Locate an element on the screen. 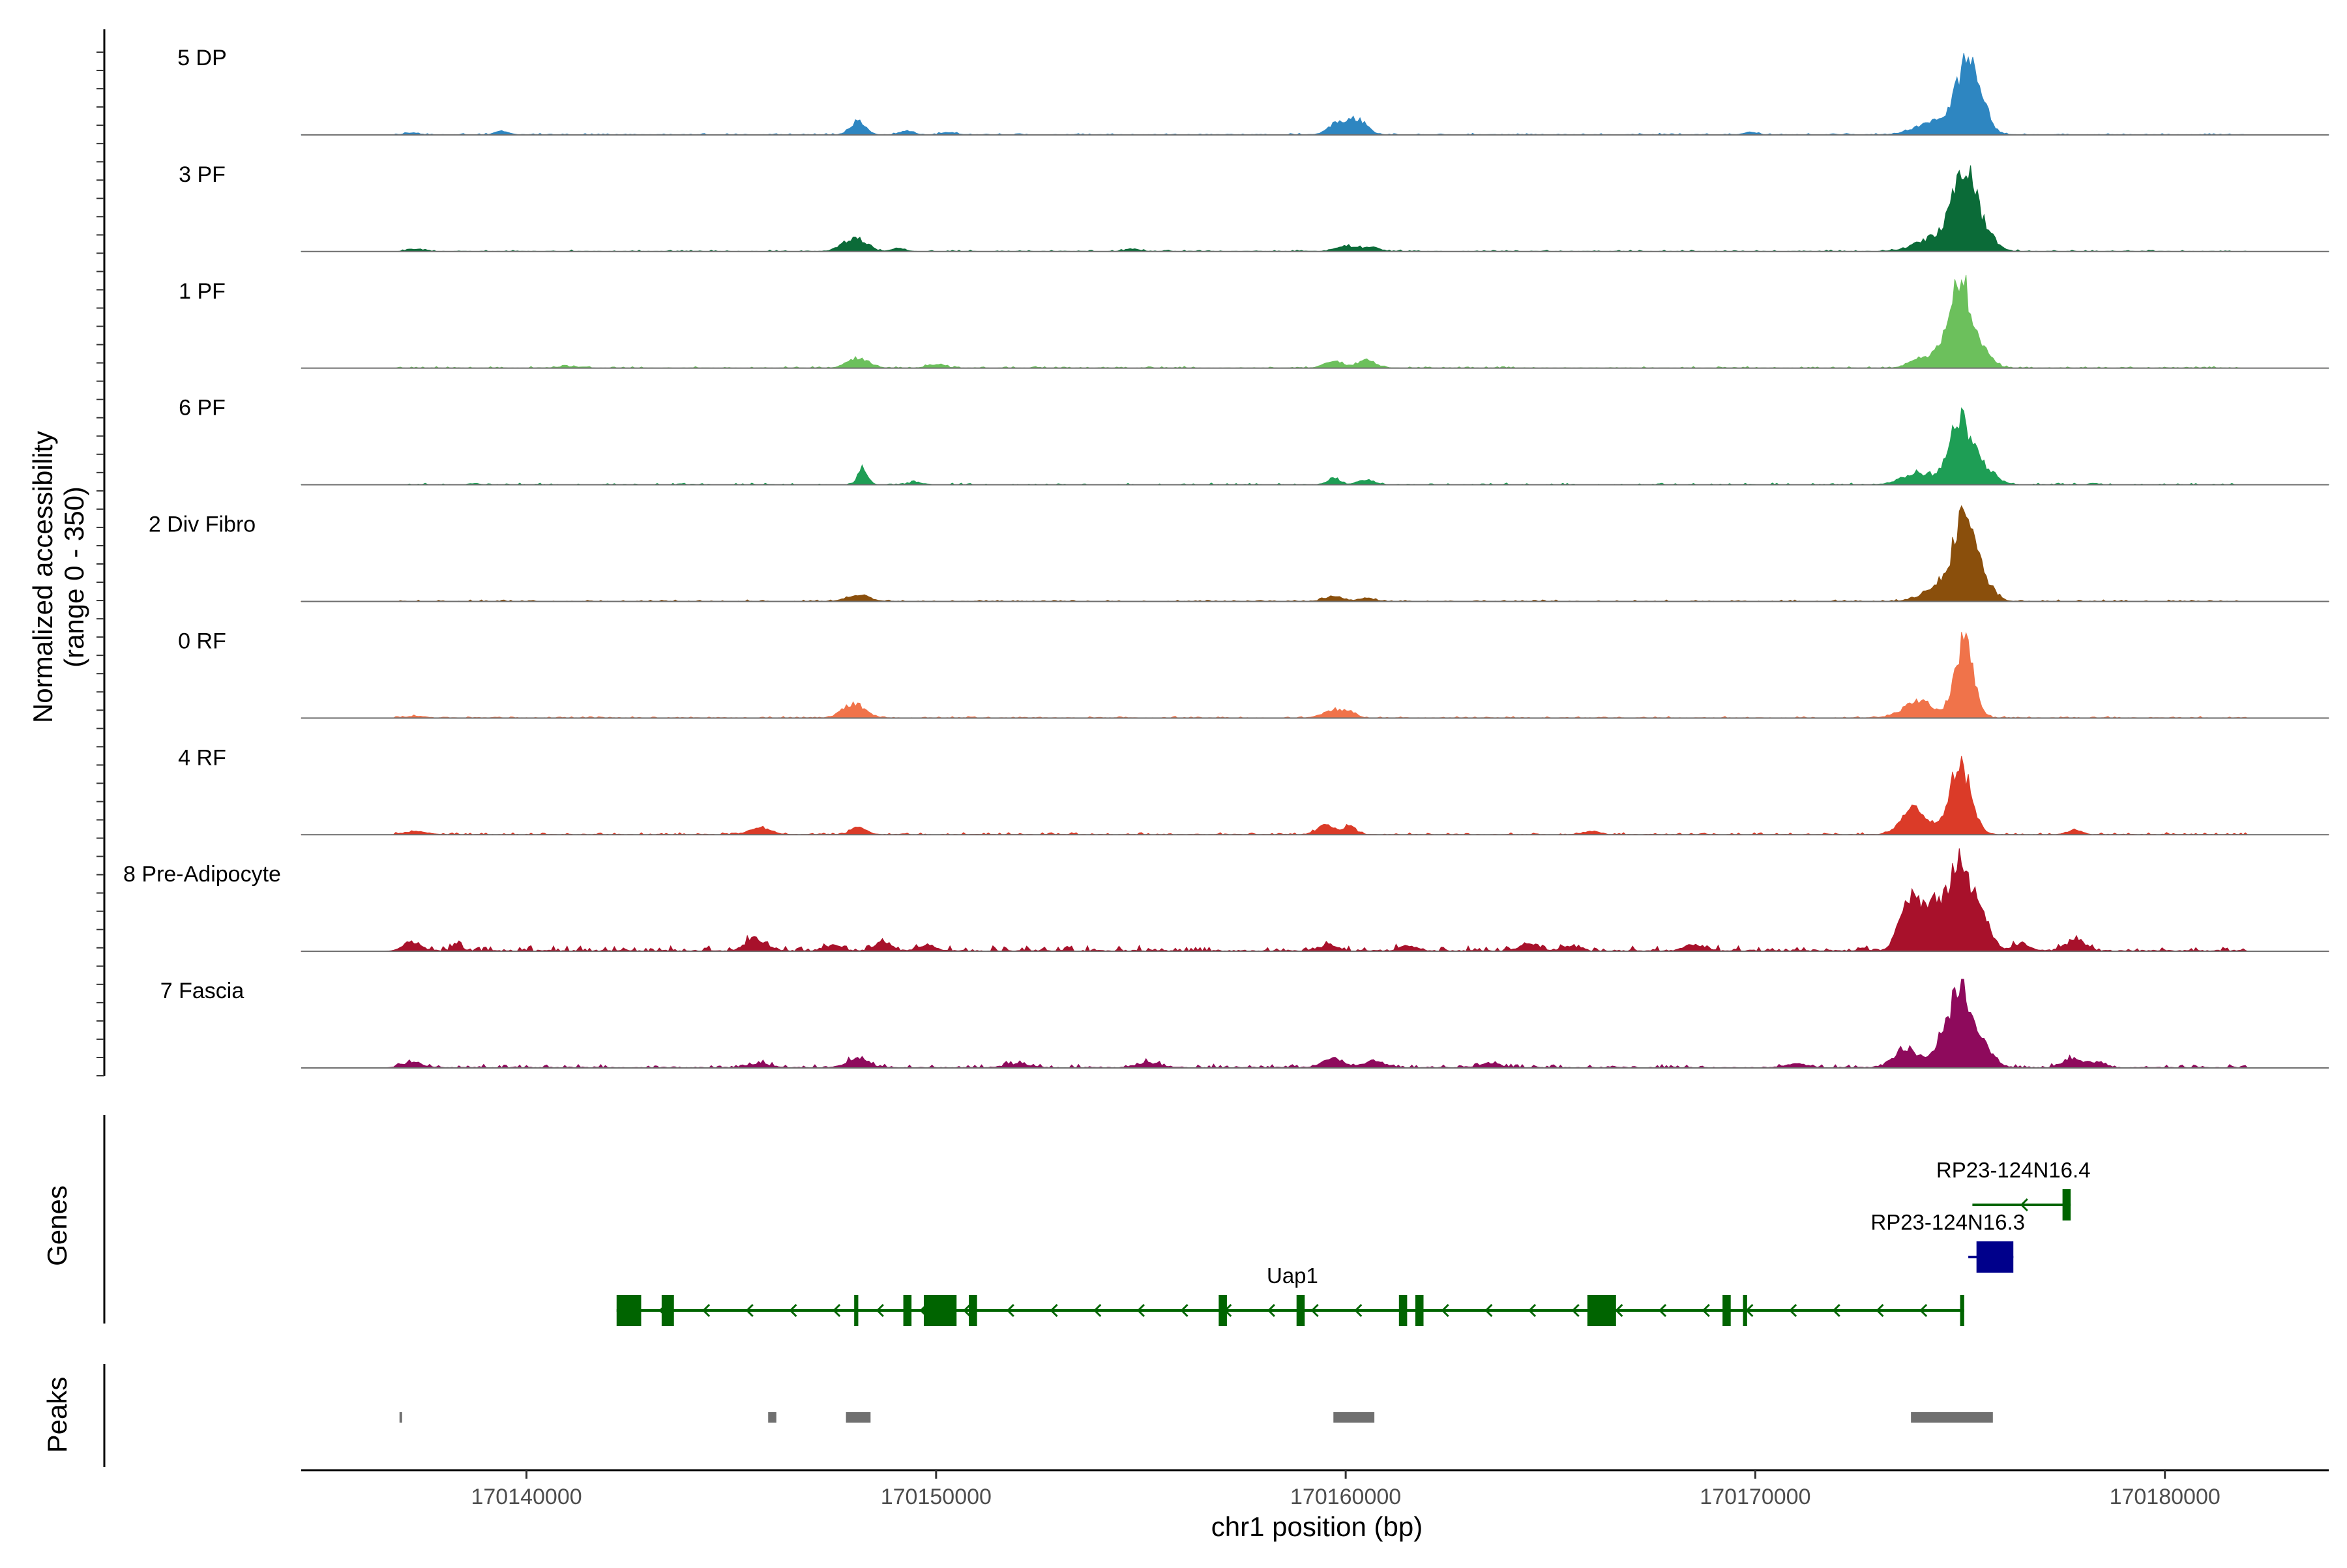 This screenshot has width=2347, height=1568. track-label: 5 DP is located at coordinates (202, 58).